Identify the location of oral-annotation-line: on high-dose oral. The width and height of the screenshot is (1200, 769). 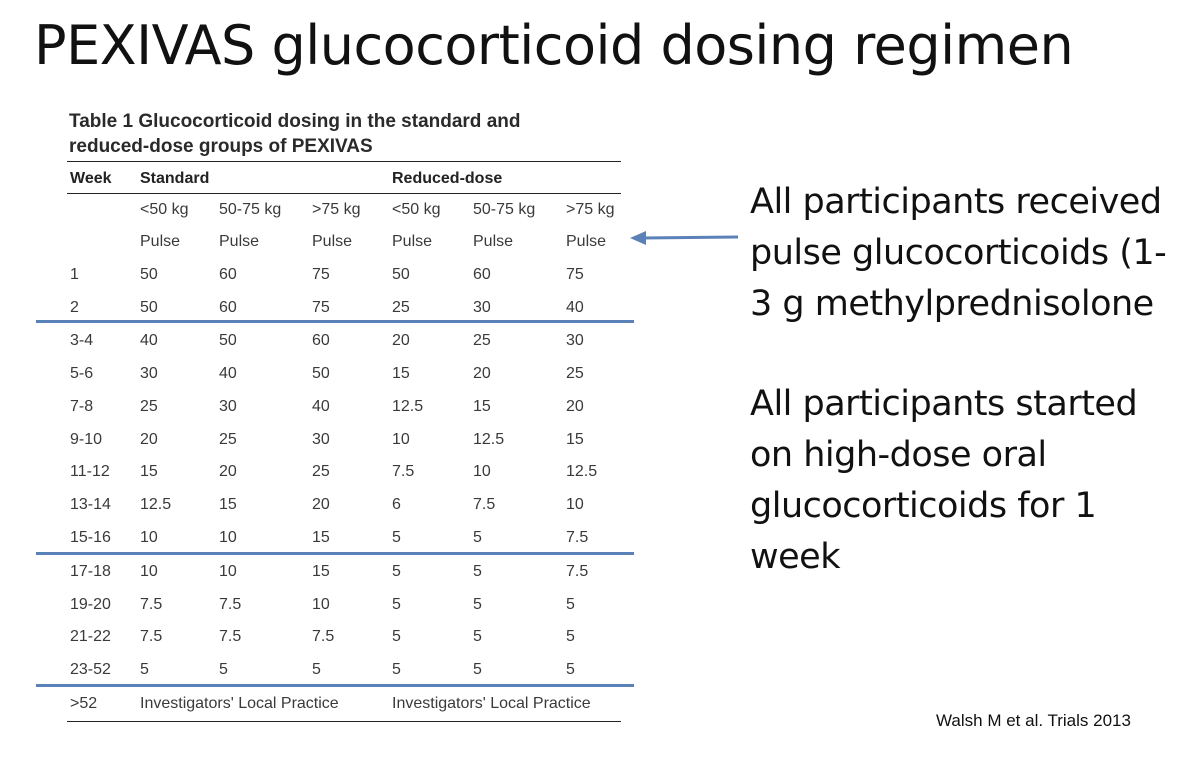
(898, 455).